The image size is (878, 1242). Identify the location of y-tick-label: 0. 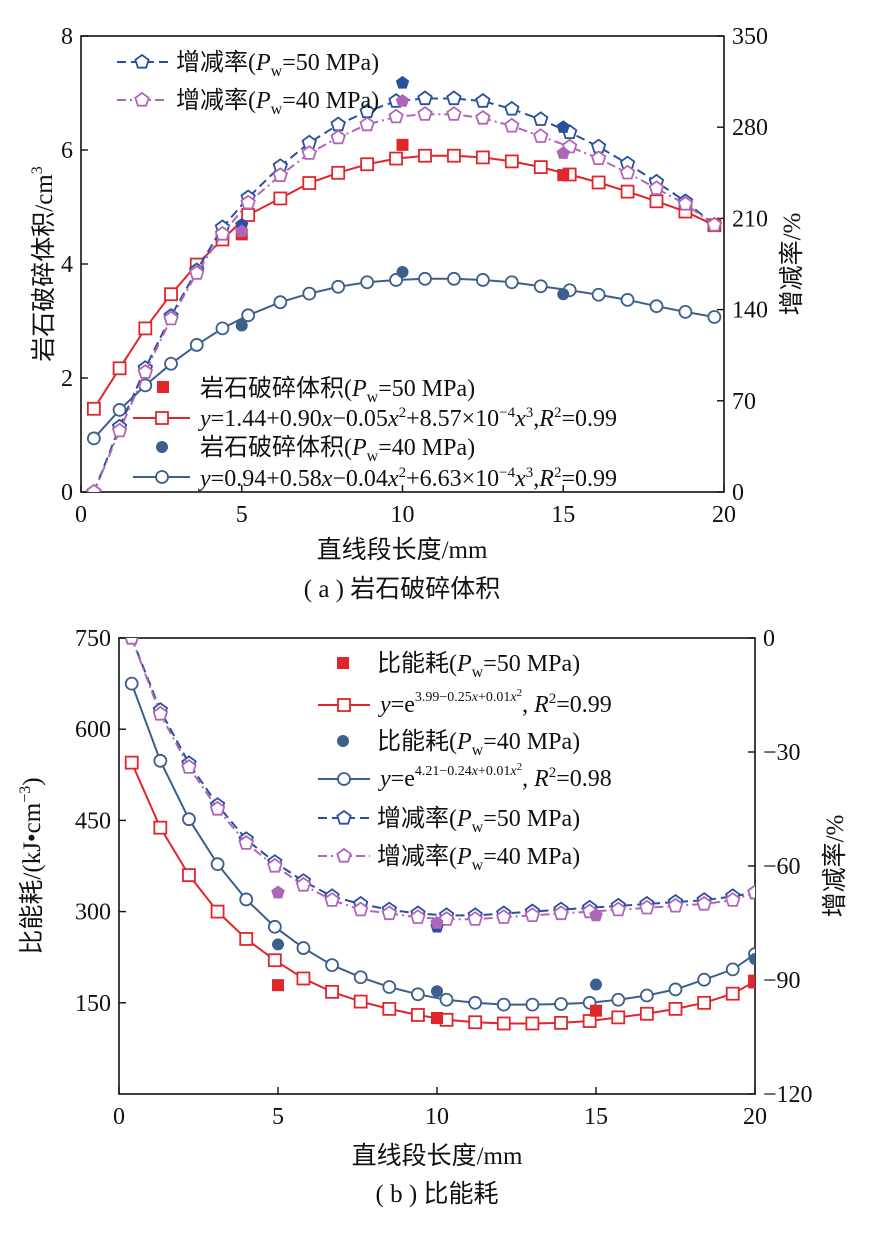
(67, 493).